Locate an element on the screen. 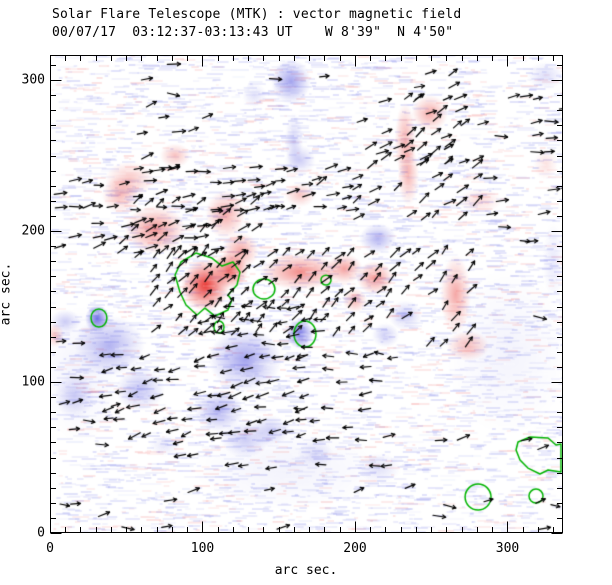 This screenshot has width=612, height=585. x-tick-label: 200 is located at coordinates (355, 548).